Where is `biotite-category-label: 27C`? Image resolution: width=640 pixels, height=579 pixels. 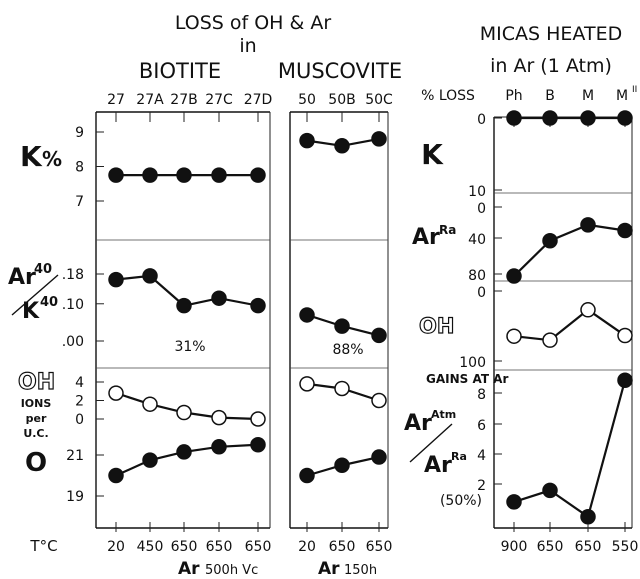 biotite-category-label: 27C is located at coordinates (219, 100).